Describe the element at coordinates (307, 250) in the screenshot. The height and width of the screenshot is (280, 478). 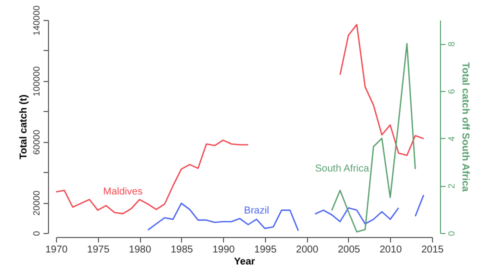
I see `x-tick-label: 2000` at that location.